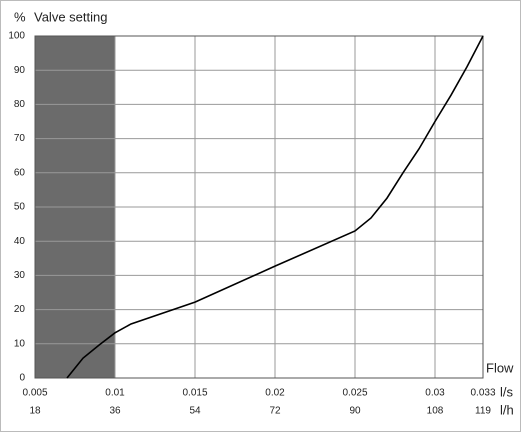  I want to click on y-unit: %, so click(20, 16).